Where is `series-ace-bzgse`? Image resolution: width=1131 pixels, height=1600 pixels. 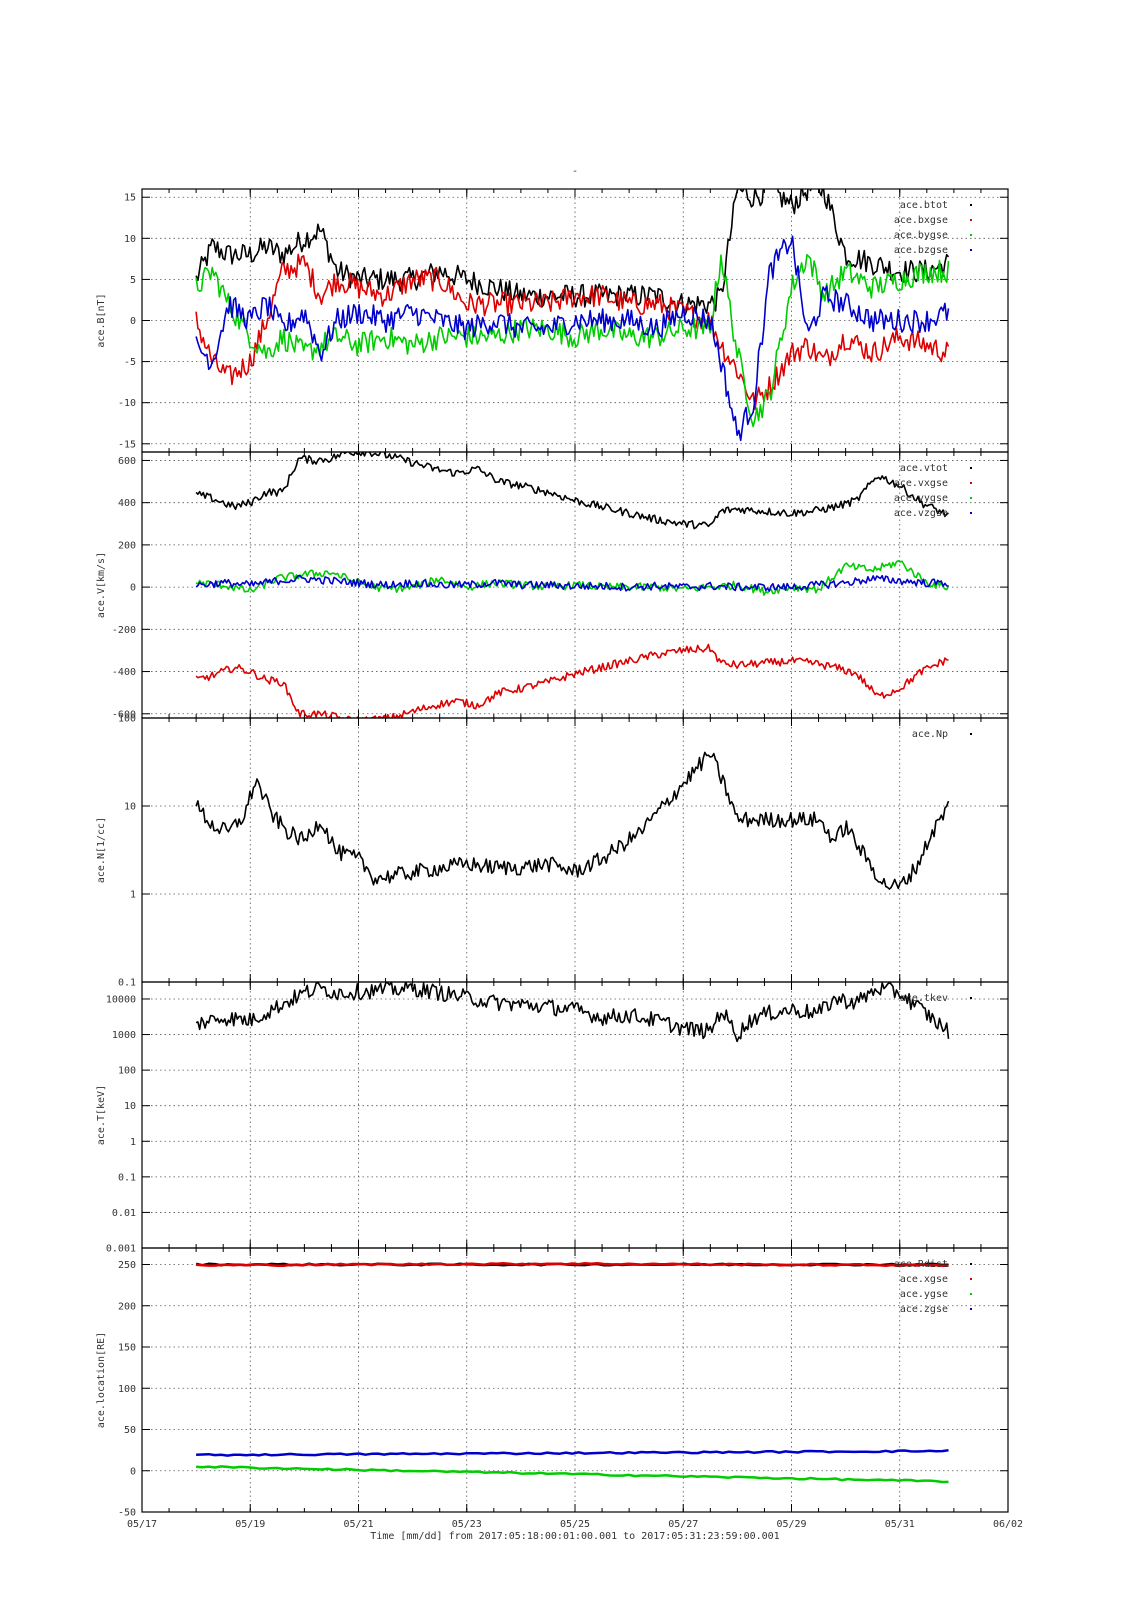 series-ace-bzgse is located at coordinates (572, 338).